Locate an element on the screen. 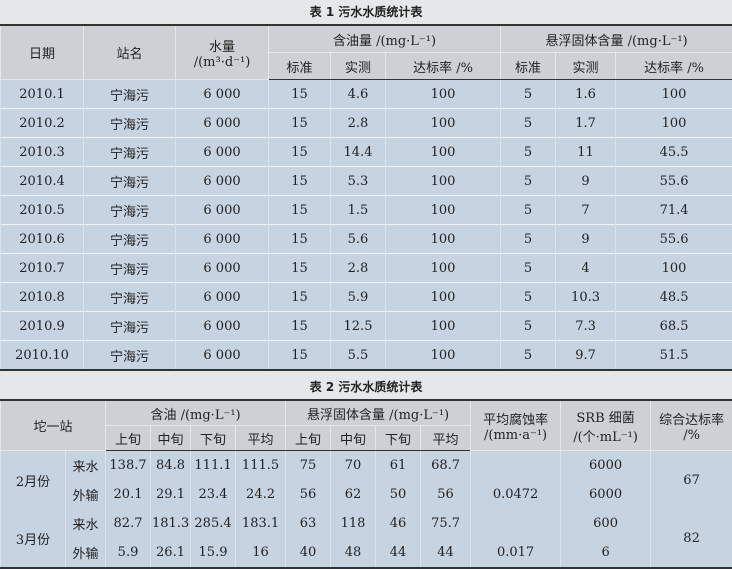  cell-value: 23.4 is located at coordinates (213, 494).